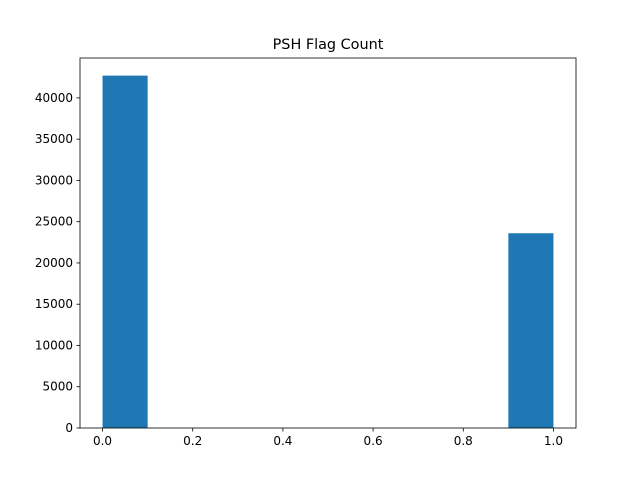  What do you see at coordinates (54, 345) in the screenshot?
I see `y-tick-label: 10000` at bounding box center [54, 345].